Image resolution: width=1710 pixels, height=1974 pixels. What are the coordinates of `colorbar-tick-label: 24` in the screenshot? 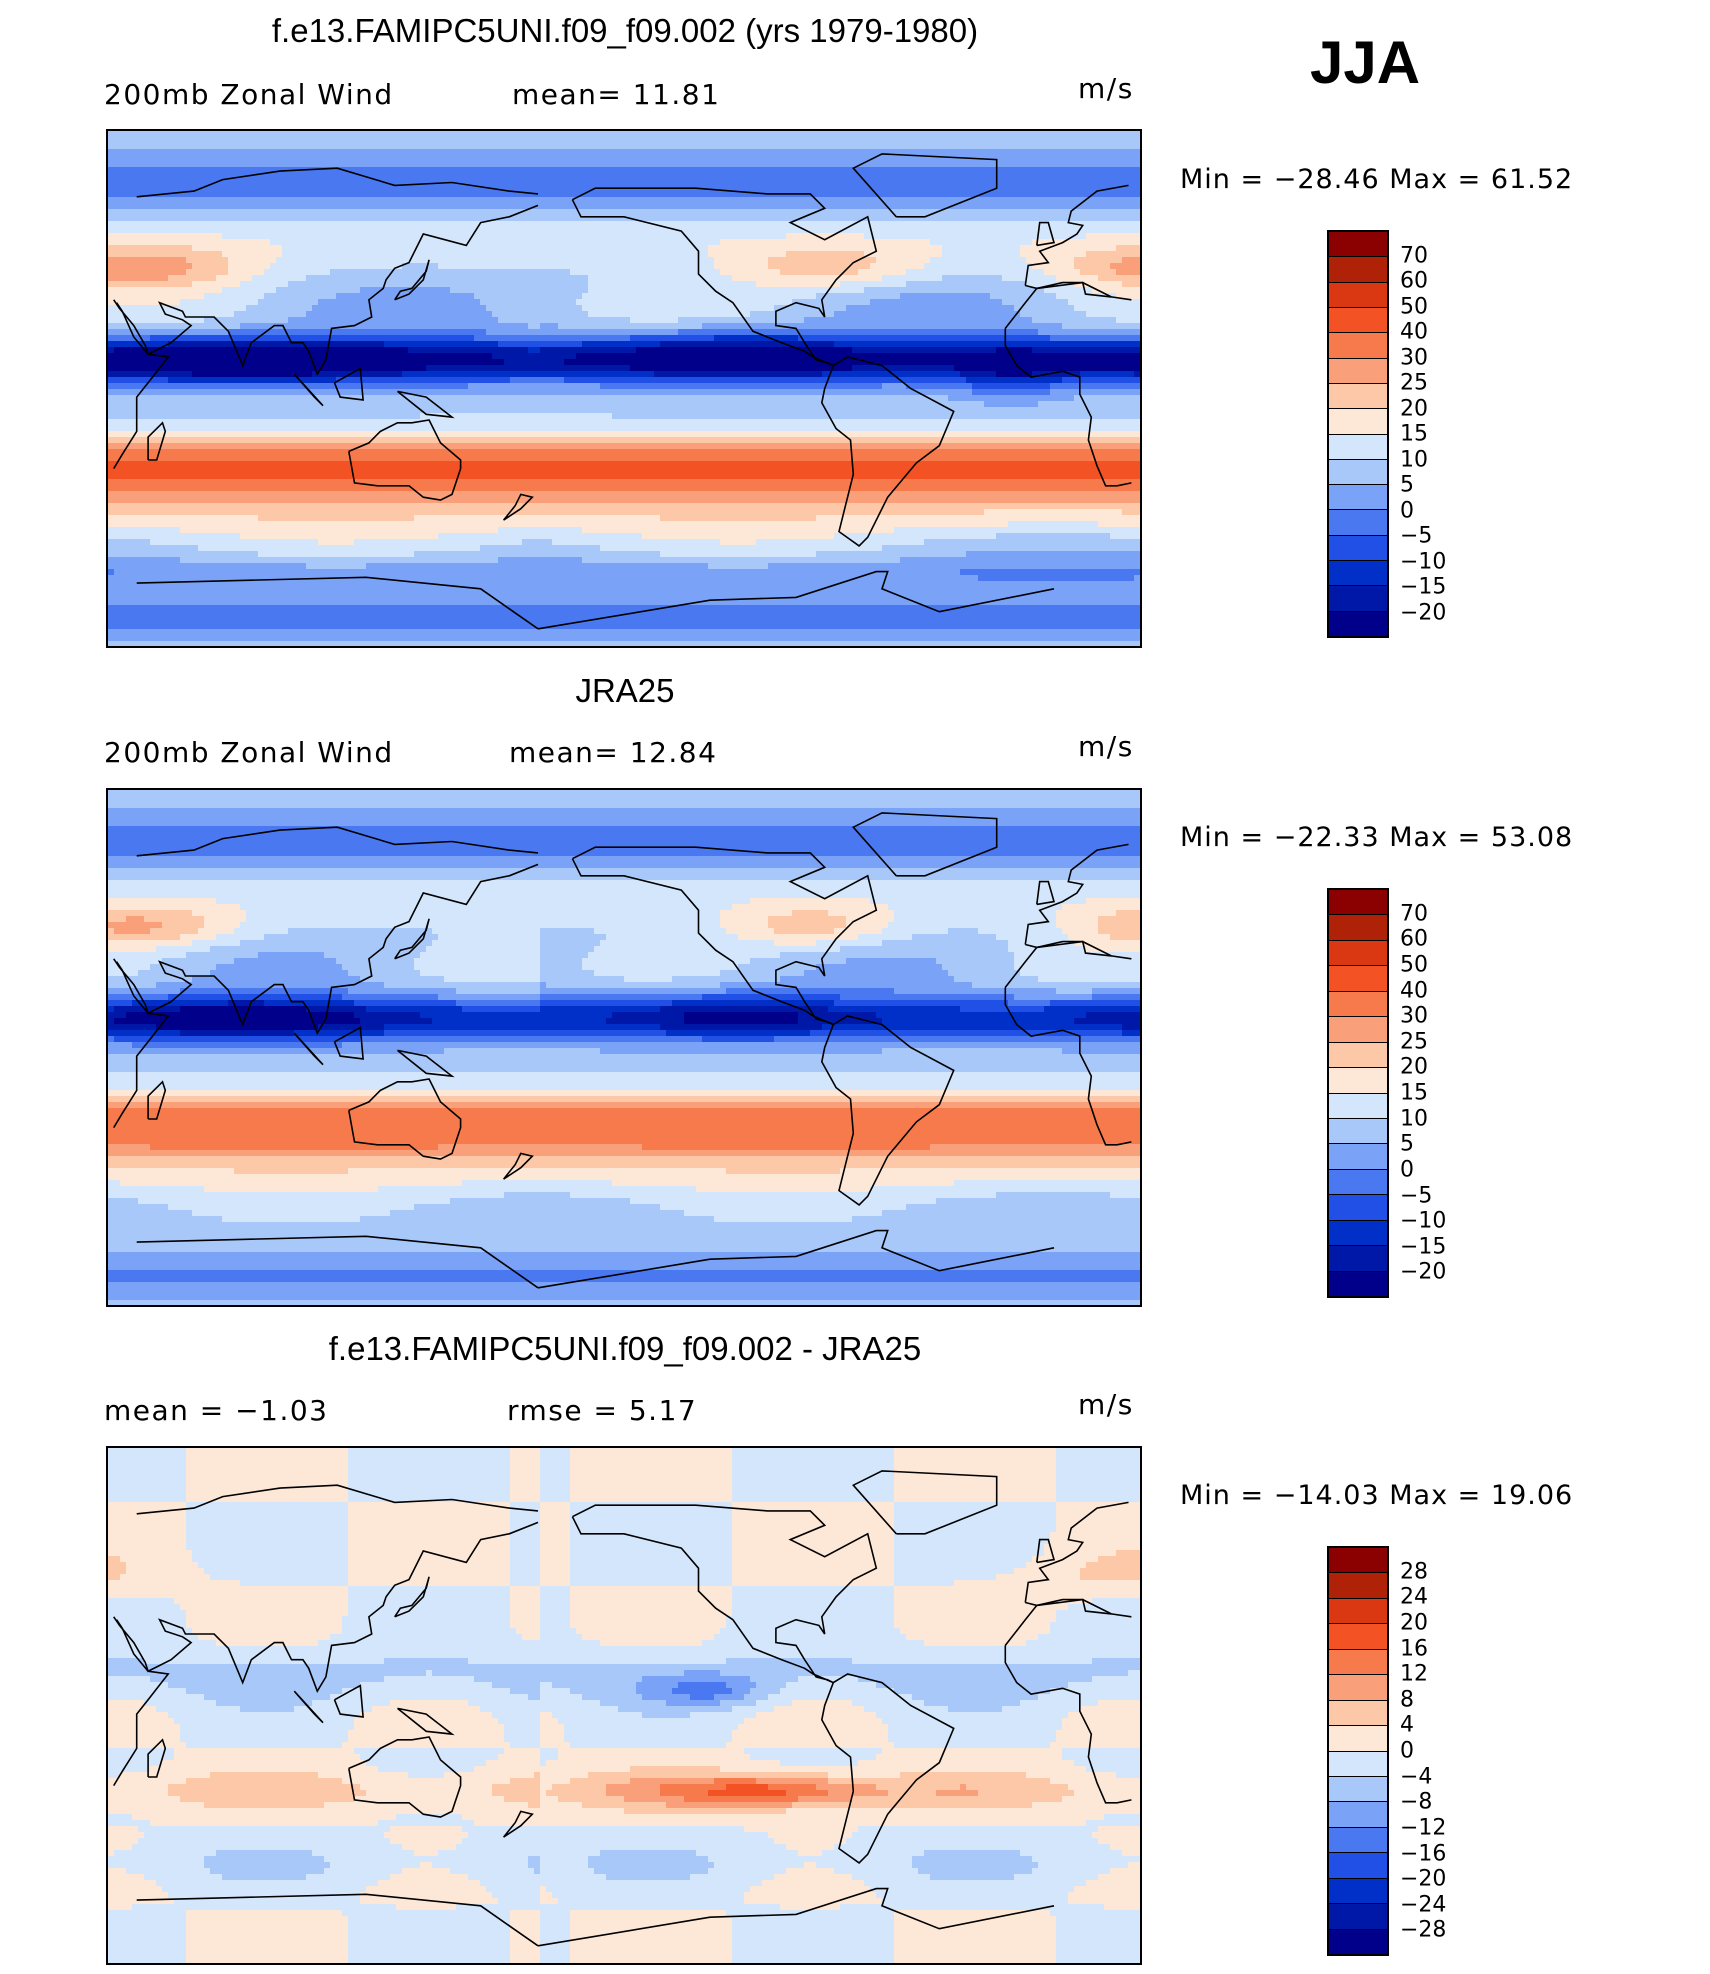 It's located at (1414, 1597).